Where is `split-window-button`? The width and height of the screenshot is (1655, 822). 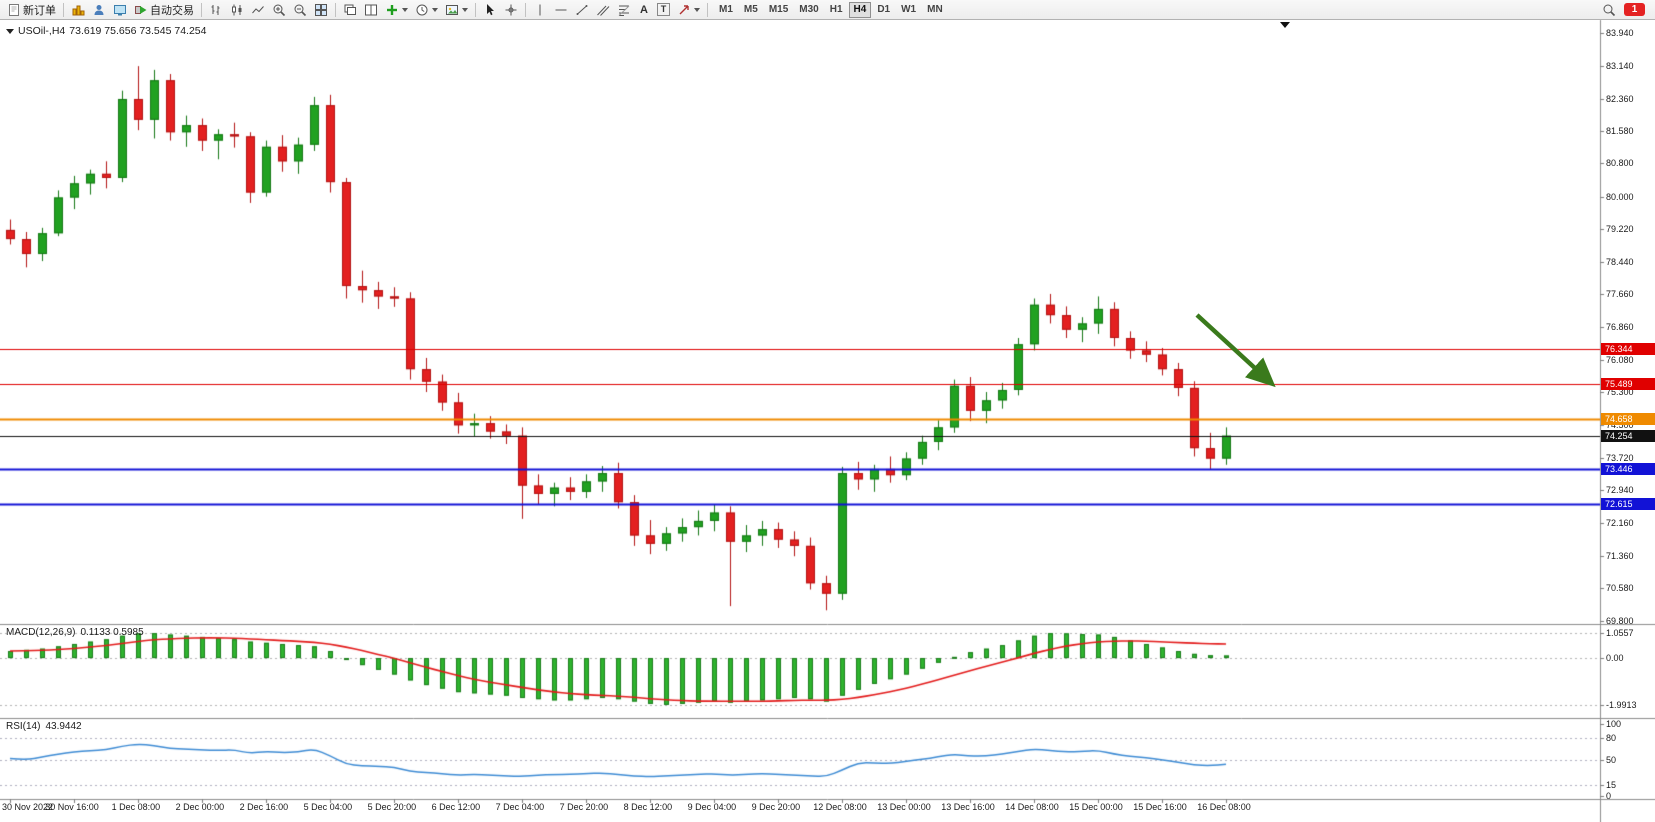 split-window-button is located at coordinates (371, 10).